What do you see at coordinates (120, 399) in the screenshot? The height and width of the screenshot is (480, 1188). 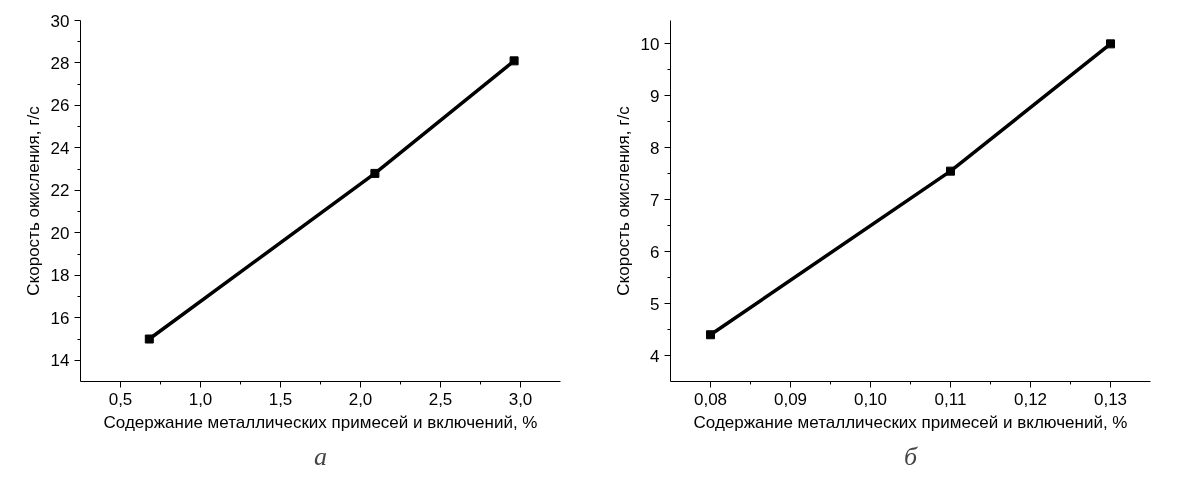 I see `x-tick-label: 0,5` at bounding box center [120, 399].